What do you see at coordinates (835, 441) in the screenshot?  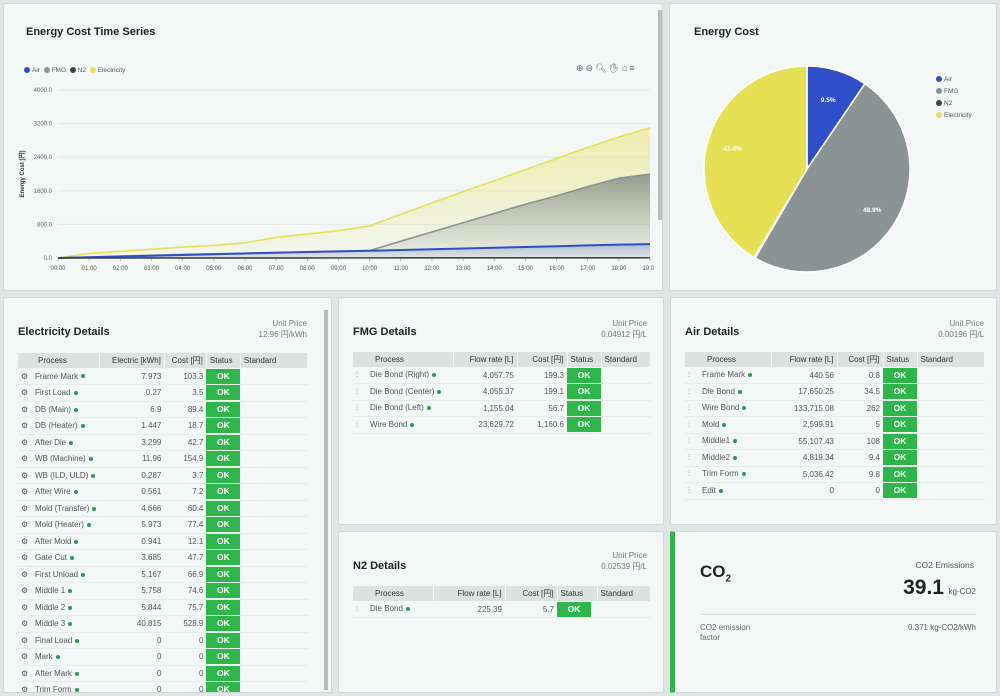 I see `table-row: ⫶ Middle1 55,107.43 108 OK` at bounding box center [835, 441].